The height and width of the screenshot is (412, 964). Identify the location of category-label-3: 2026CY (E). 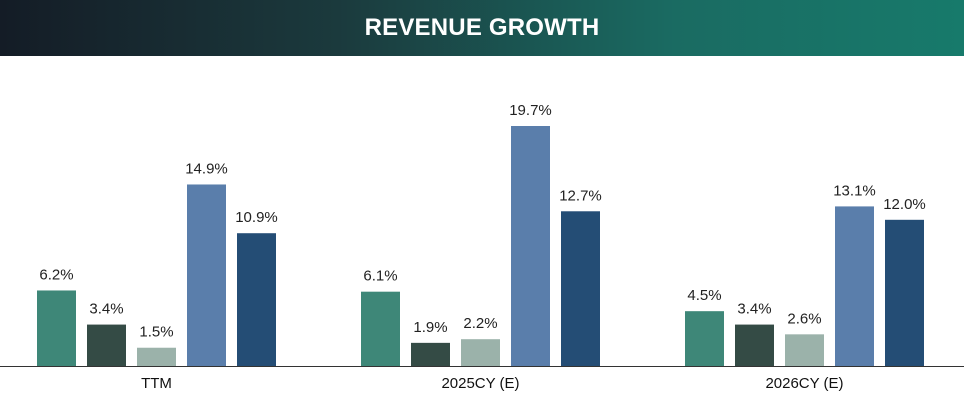
(804, 383).